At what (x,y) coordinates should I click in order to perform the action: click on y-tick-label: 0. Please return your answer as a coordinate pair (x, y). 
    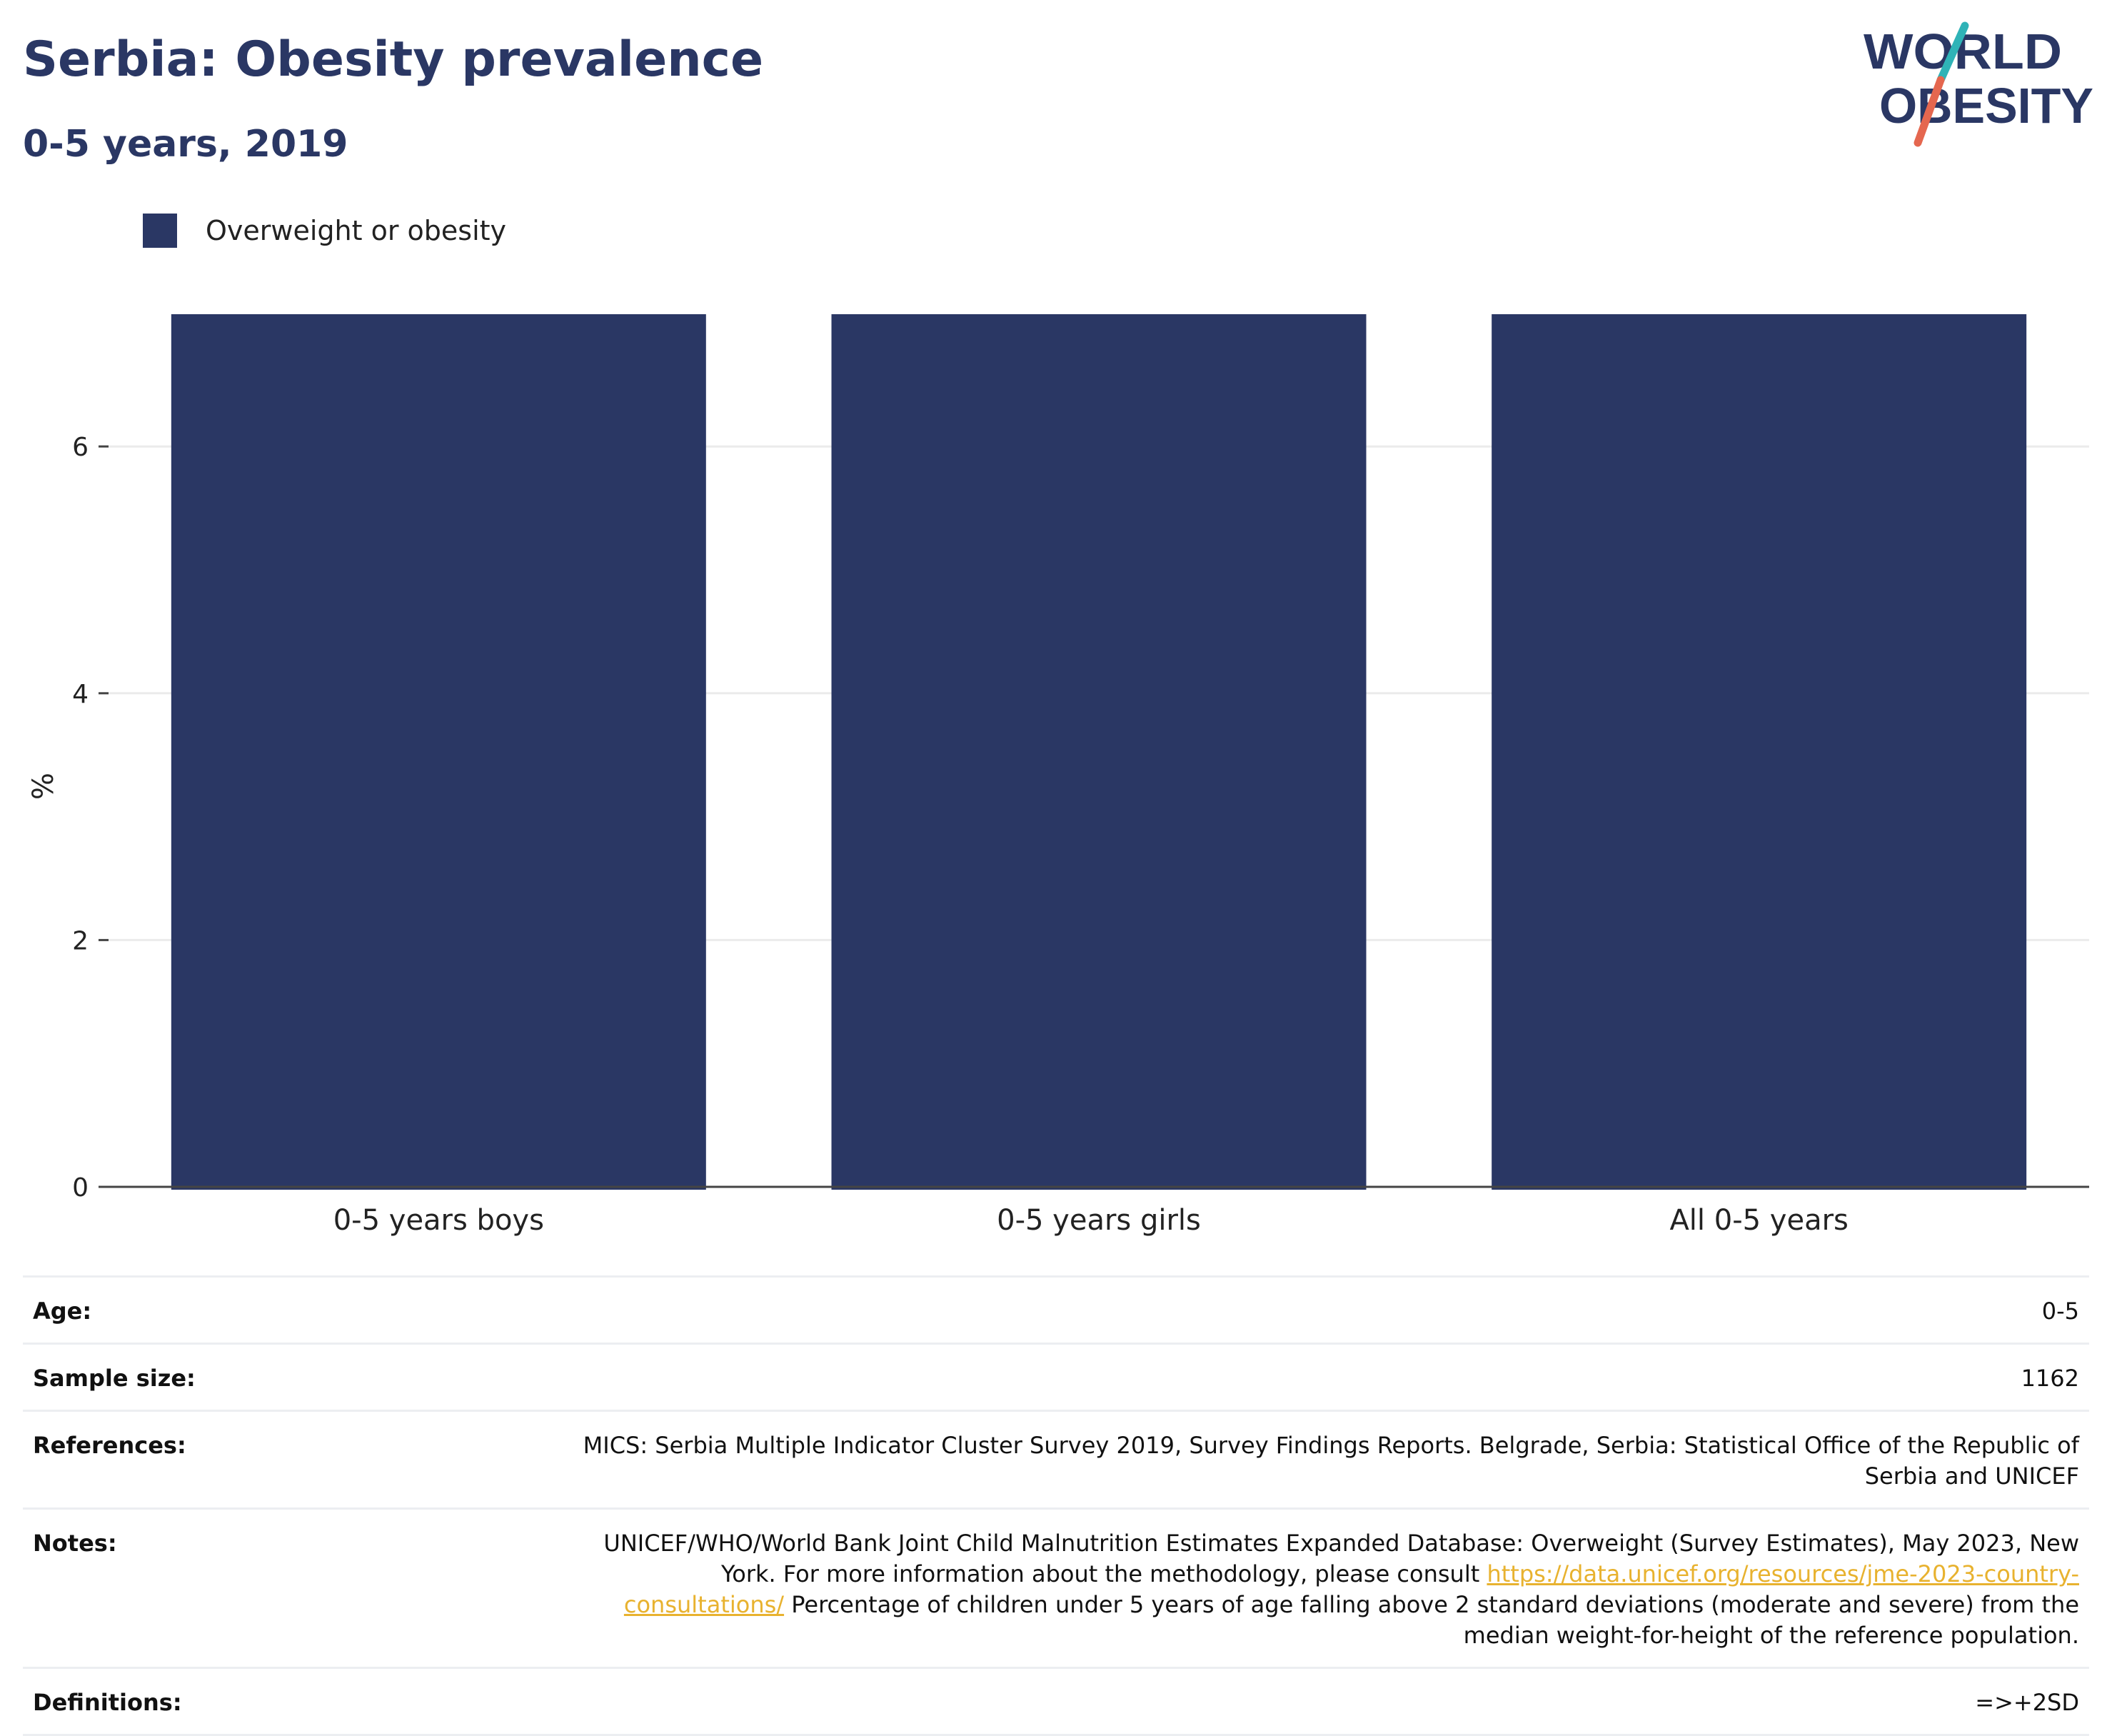
    Looking at the image, I should click on (80, 1188).